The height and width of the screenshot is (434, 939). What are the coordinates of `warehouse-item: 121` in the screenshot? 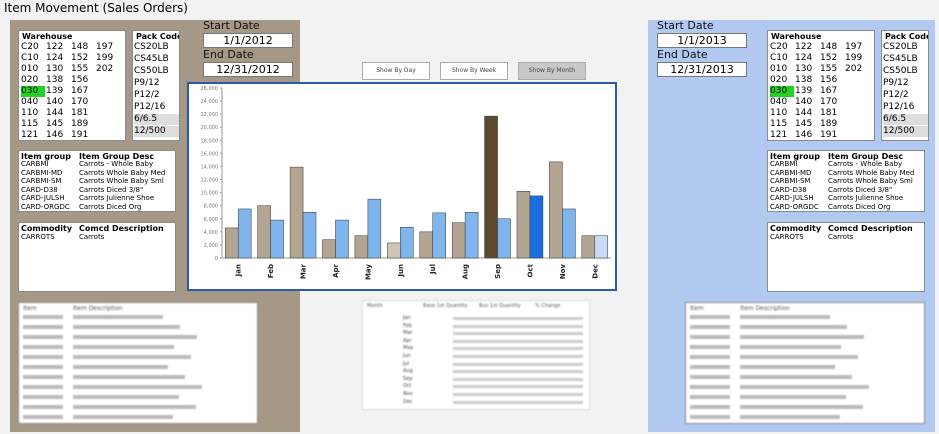 It's located at (779, 135).